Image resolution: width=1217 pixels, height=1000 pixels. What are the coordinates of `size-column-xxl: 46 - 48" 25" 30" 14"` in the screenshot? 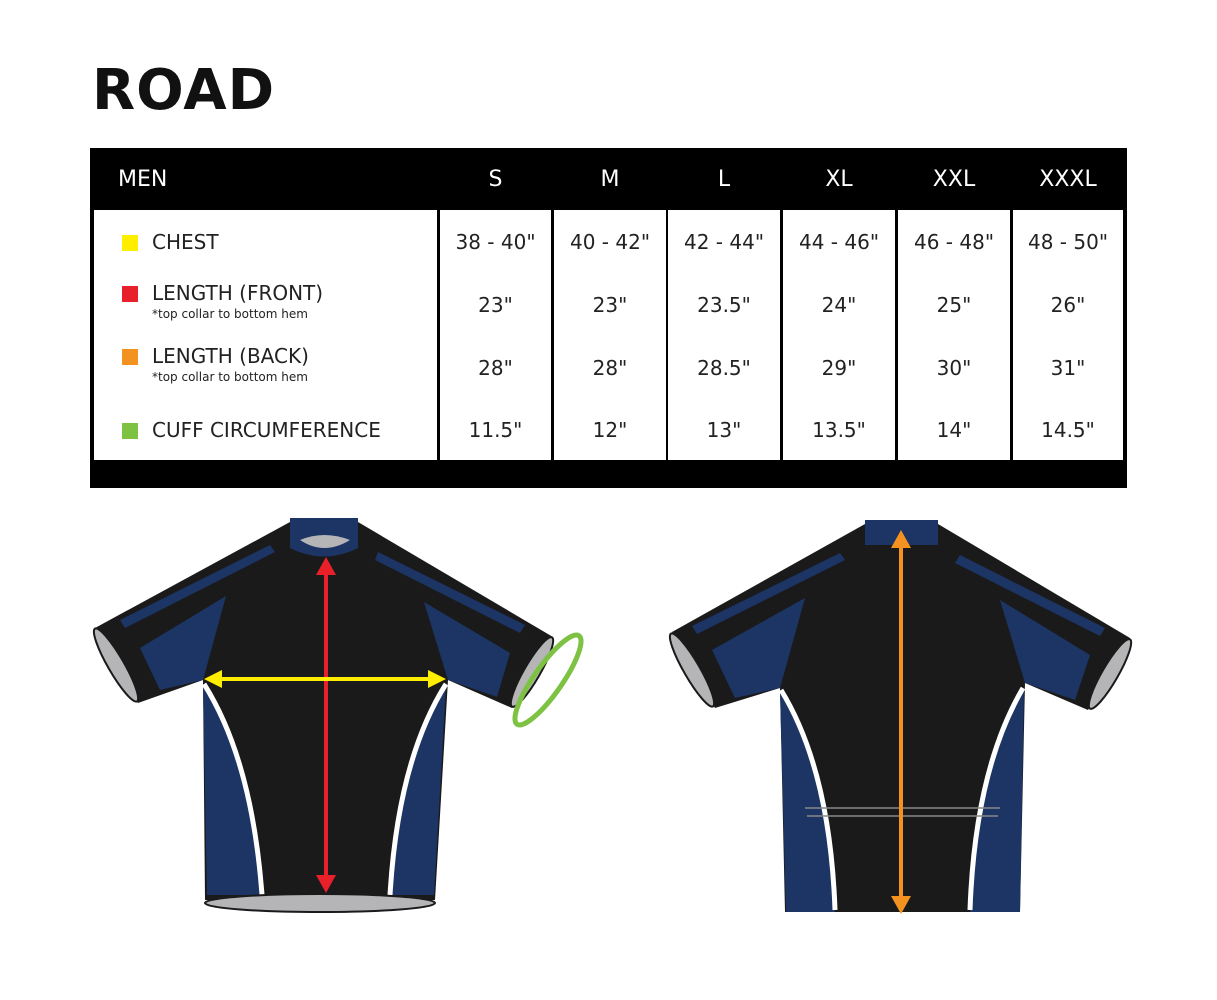 It's located at (954, 335).